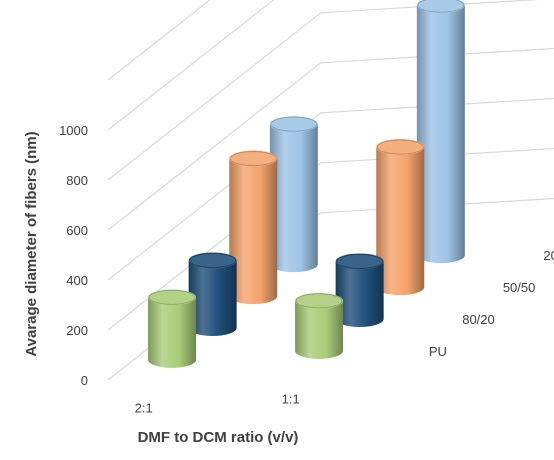 The image size is (554, 460). Describe the element at coordinates (73, 255) in the screenshot. I see `y-tick-labels: 0 200 400 600 800 1000` at that location.